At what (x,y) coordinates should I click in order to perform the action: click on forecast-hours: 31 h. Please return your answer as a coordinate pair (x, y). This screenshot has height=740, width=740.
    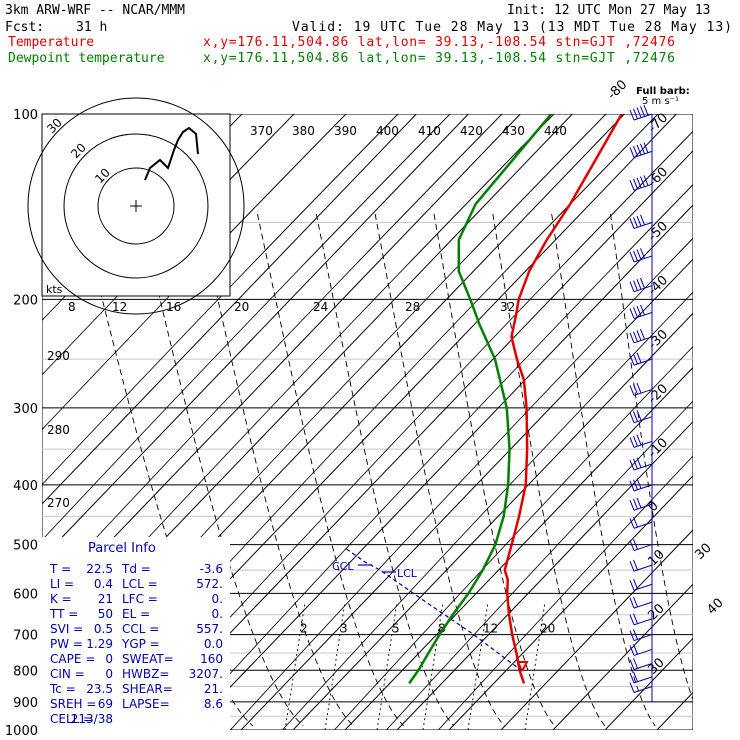
    Looking at the image, I should click on (91, 27).